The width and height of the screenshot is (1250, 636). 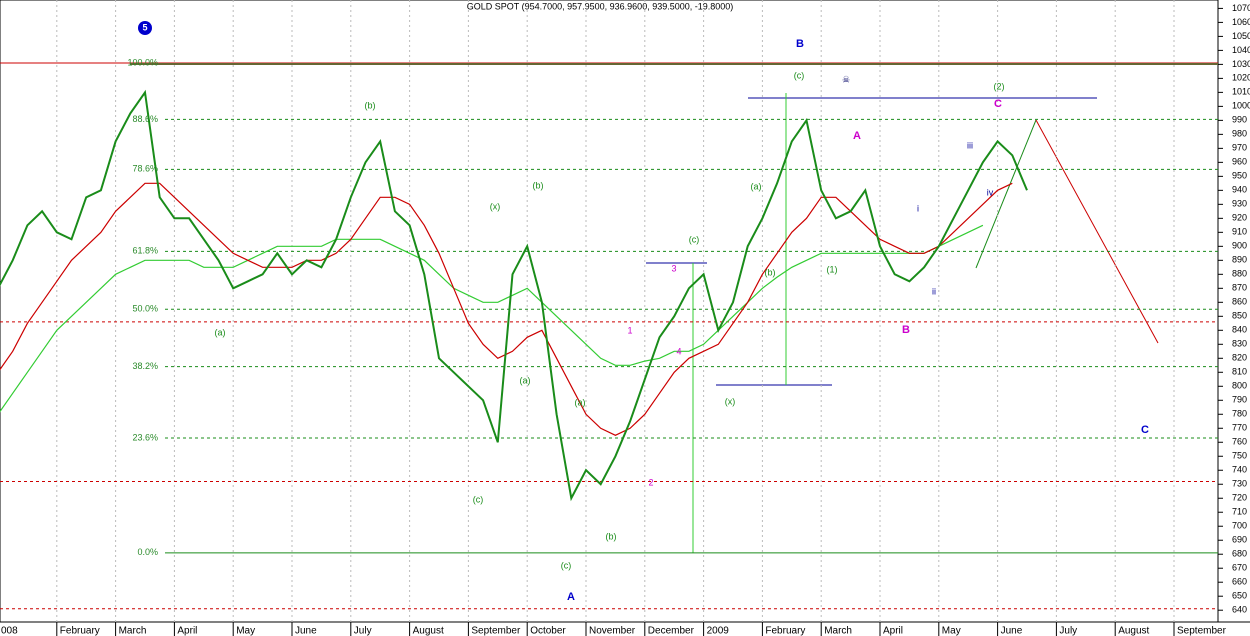 I want to click on y-tick-label: 960, so click(x=1239, y=162).